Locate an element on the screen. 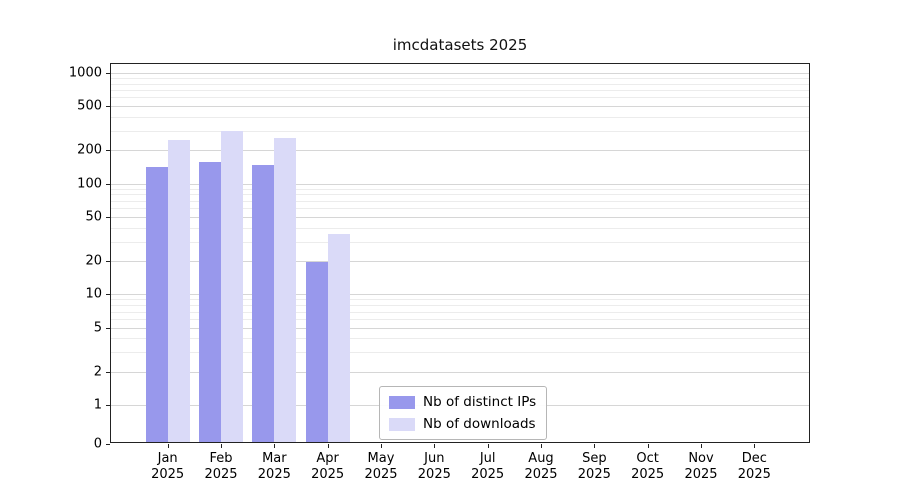  x-tick-label: Dec 2025 is located at coordinates (754, 466).